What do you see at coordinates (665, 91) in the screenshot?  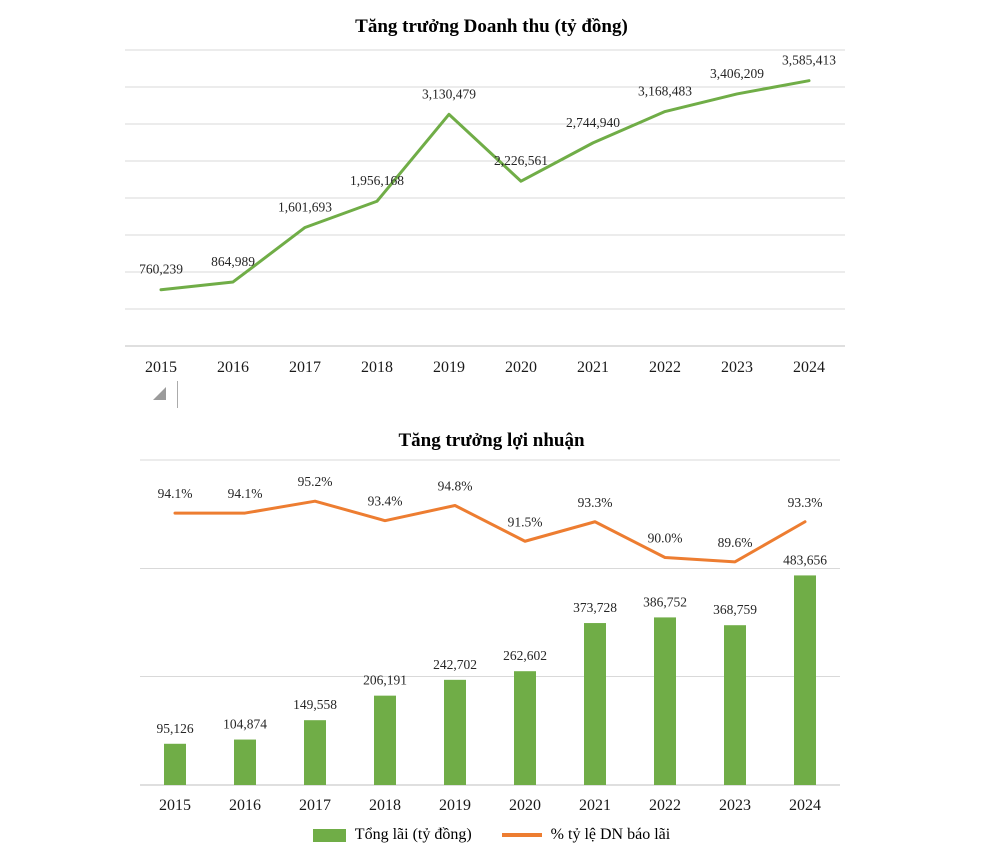 I see `line-data-label: 3,168,483` at bounding box center [665, 91].